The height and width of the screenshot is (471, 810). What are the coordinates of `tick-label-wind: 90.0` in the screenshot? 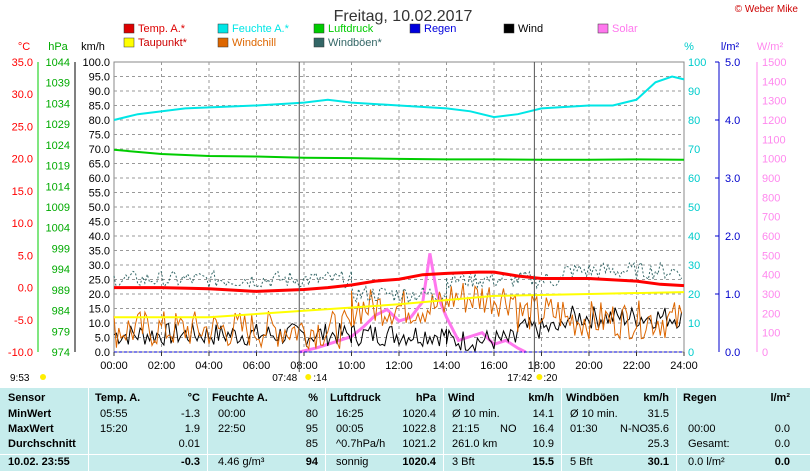 It's located at (99, 92).